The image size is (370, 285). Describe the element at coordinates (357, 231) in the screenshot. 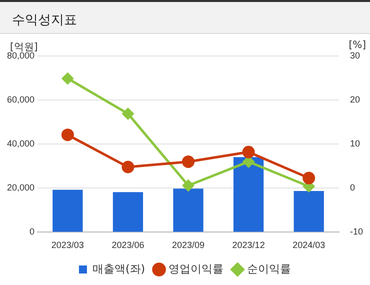

I see `y2-tick-label: -10` at that location.